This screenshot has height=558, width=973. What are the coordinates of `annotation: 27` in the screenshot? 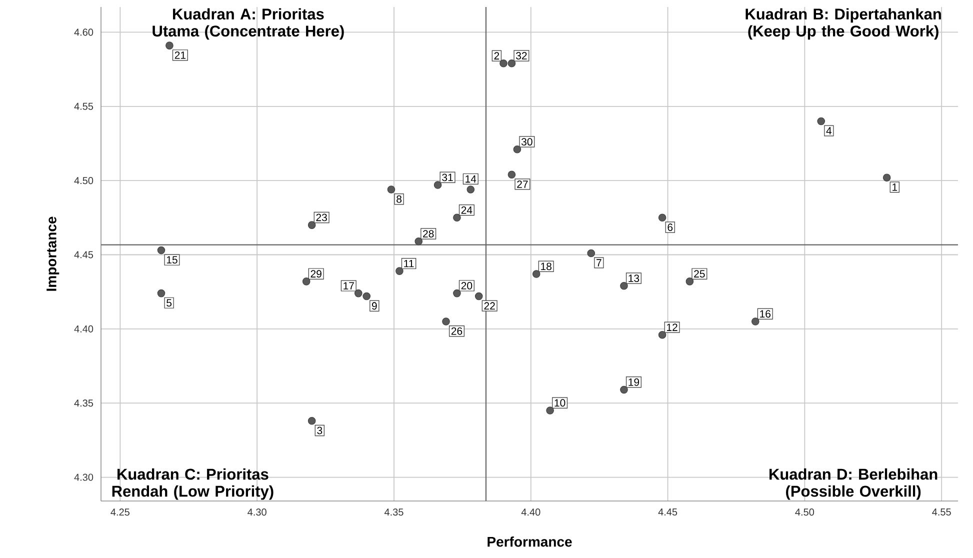 It's located at (522, 184).